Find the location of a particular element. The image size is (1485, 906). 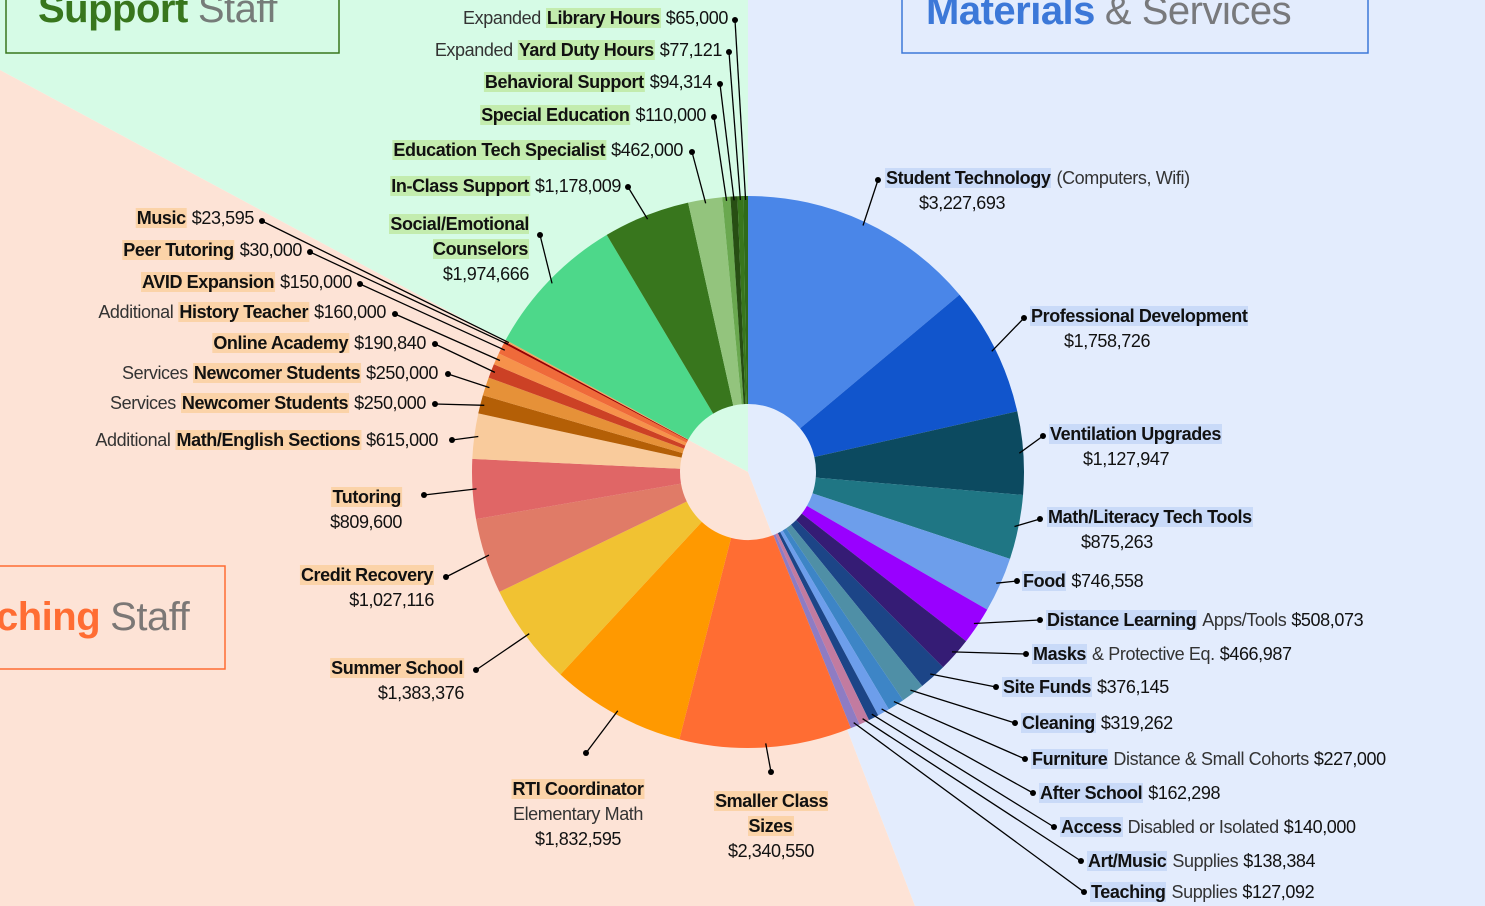

value-label: $508,073 is located at coordinates (1327, 619).